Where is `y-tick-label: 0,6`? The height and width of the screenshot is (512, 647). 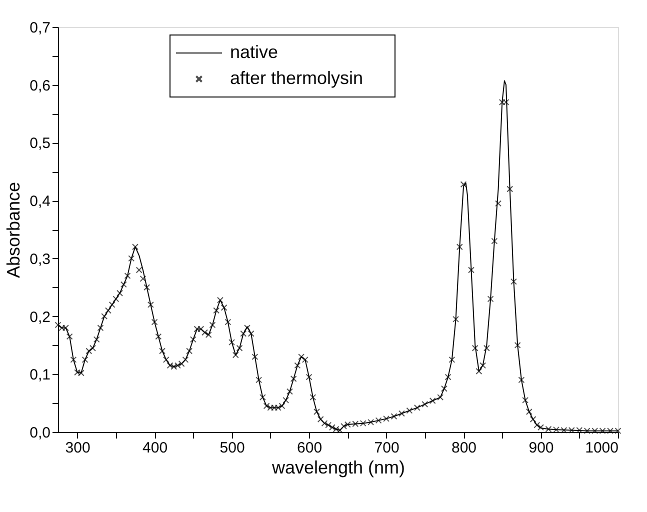
y-tick-label: 0,6 is located at coordinates (40, 85).